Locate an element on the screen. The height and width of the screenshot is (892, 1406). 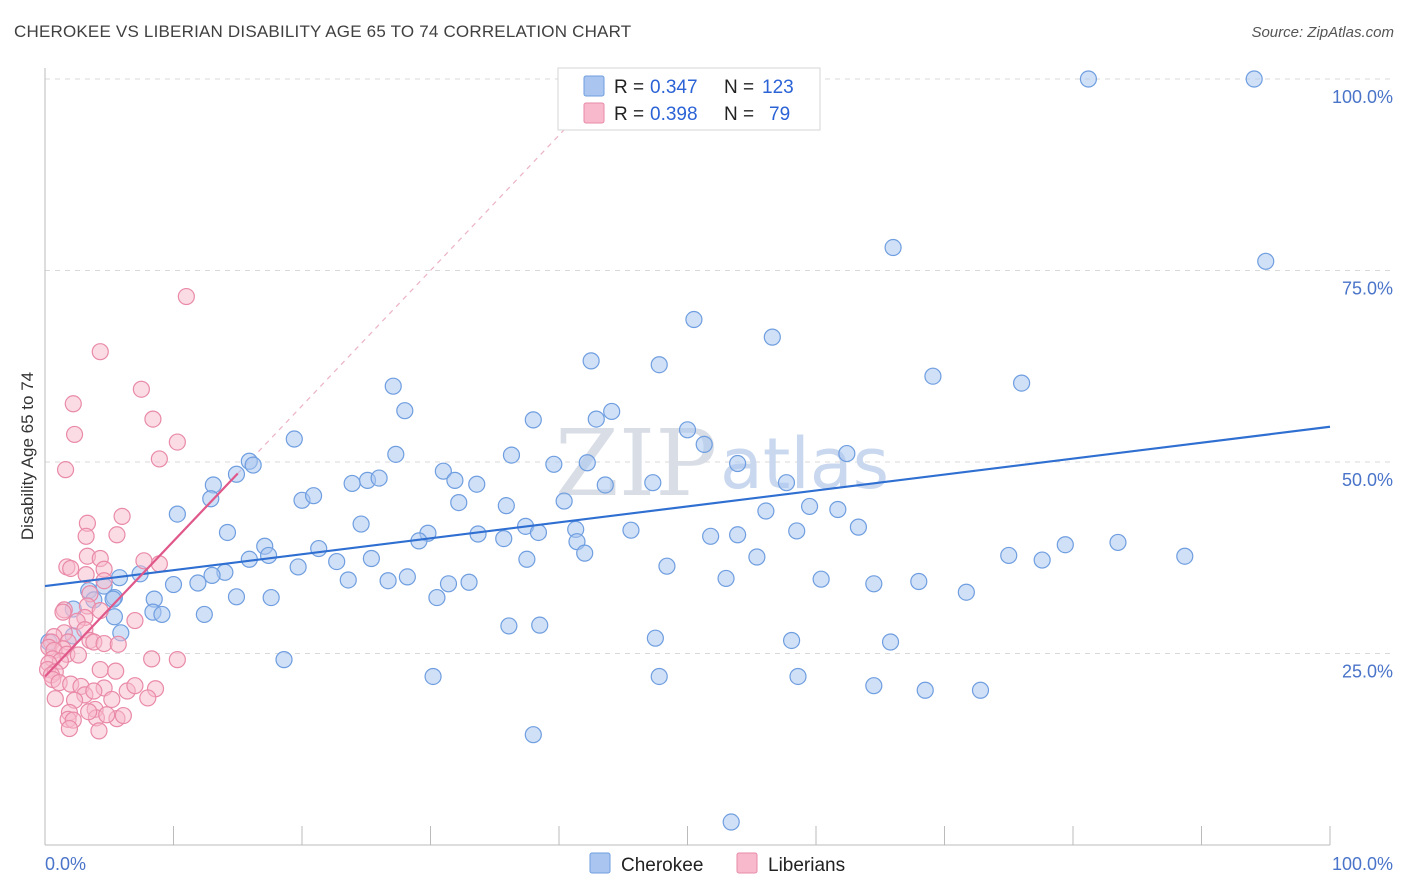
watermark: ZIP atlas is located at coordinates (722, 463).